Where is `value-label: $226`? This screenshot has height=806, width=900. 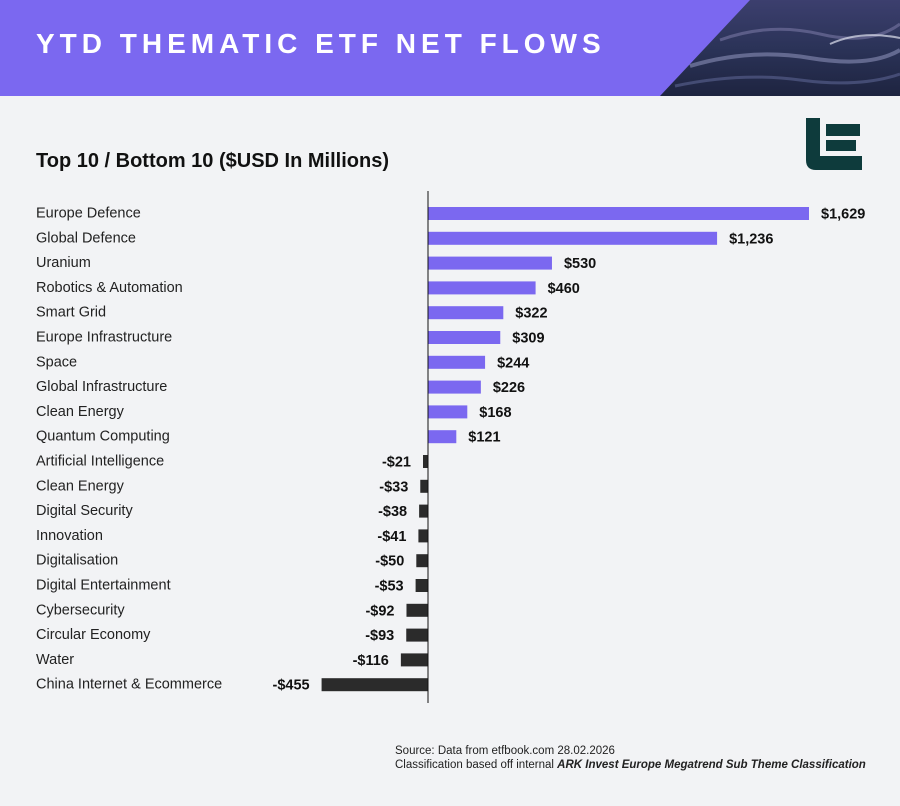 value-label: $226 is located at coordinates (509, 388).